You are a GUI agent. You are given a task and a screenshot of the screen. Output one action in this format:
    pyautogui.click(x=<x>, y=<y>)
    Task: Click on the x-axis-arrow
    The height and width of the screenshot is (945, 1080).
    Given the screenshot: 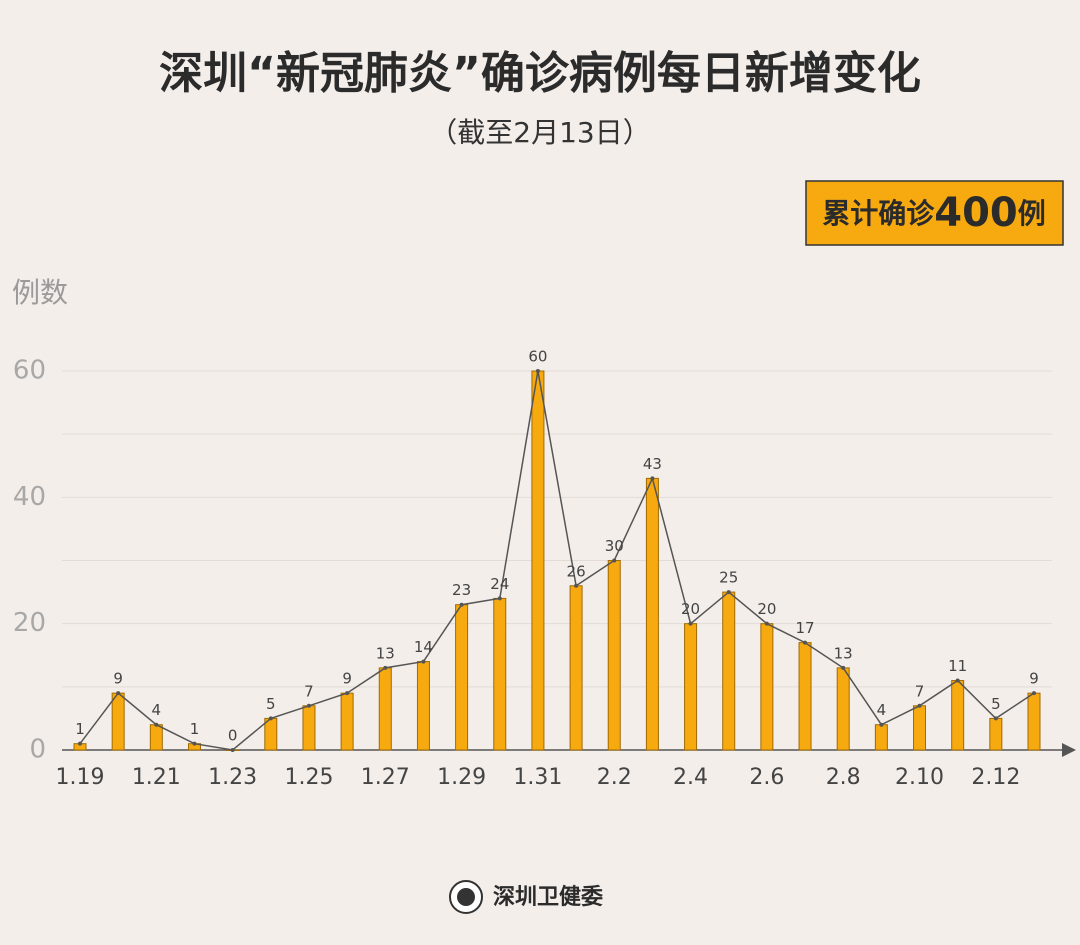 What is the action you would take?
    pyautogui.click(x=1069, y=750)
    